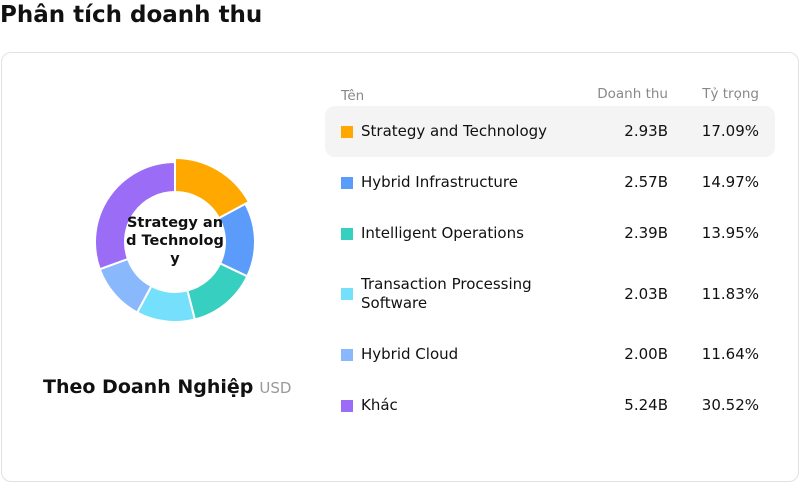  I want to click on share-cell: 17.09%, so click(730, 131).